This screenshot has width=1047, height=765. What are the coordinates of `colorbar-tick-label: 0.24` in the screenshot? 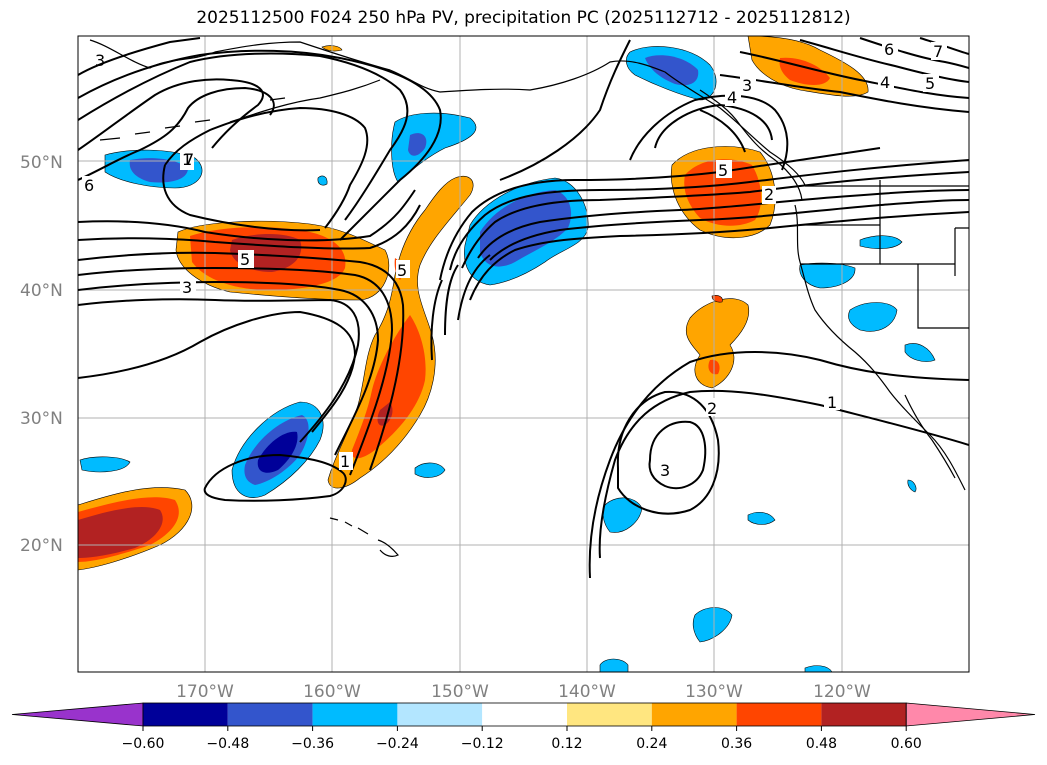 It's located at (651, 744).